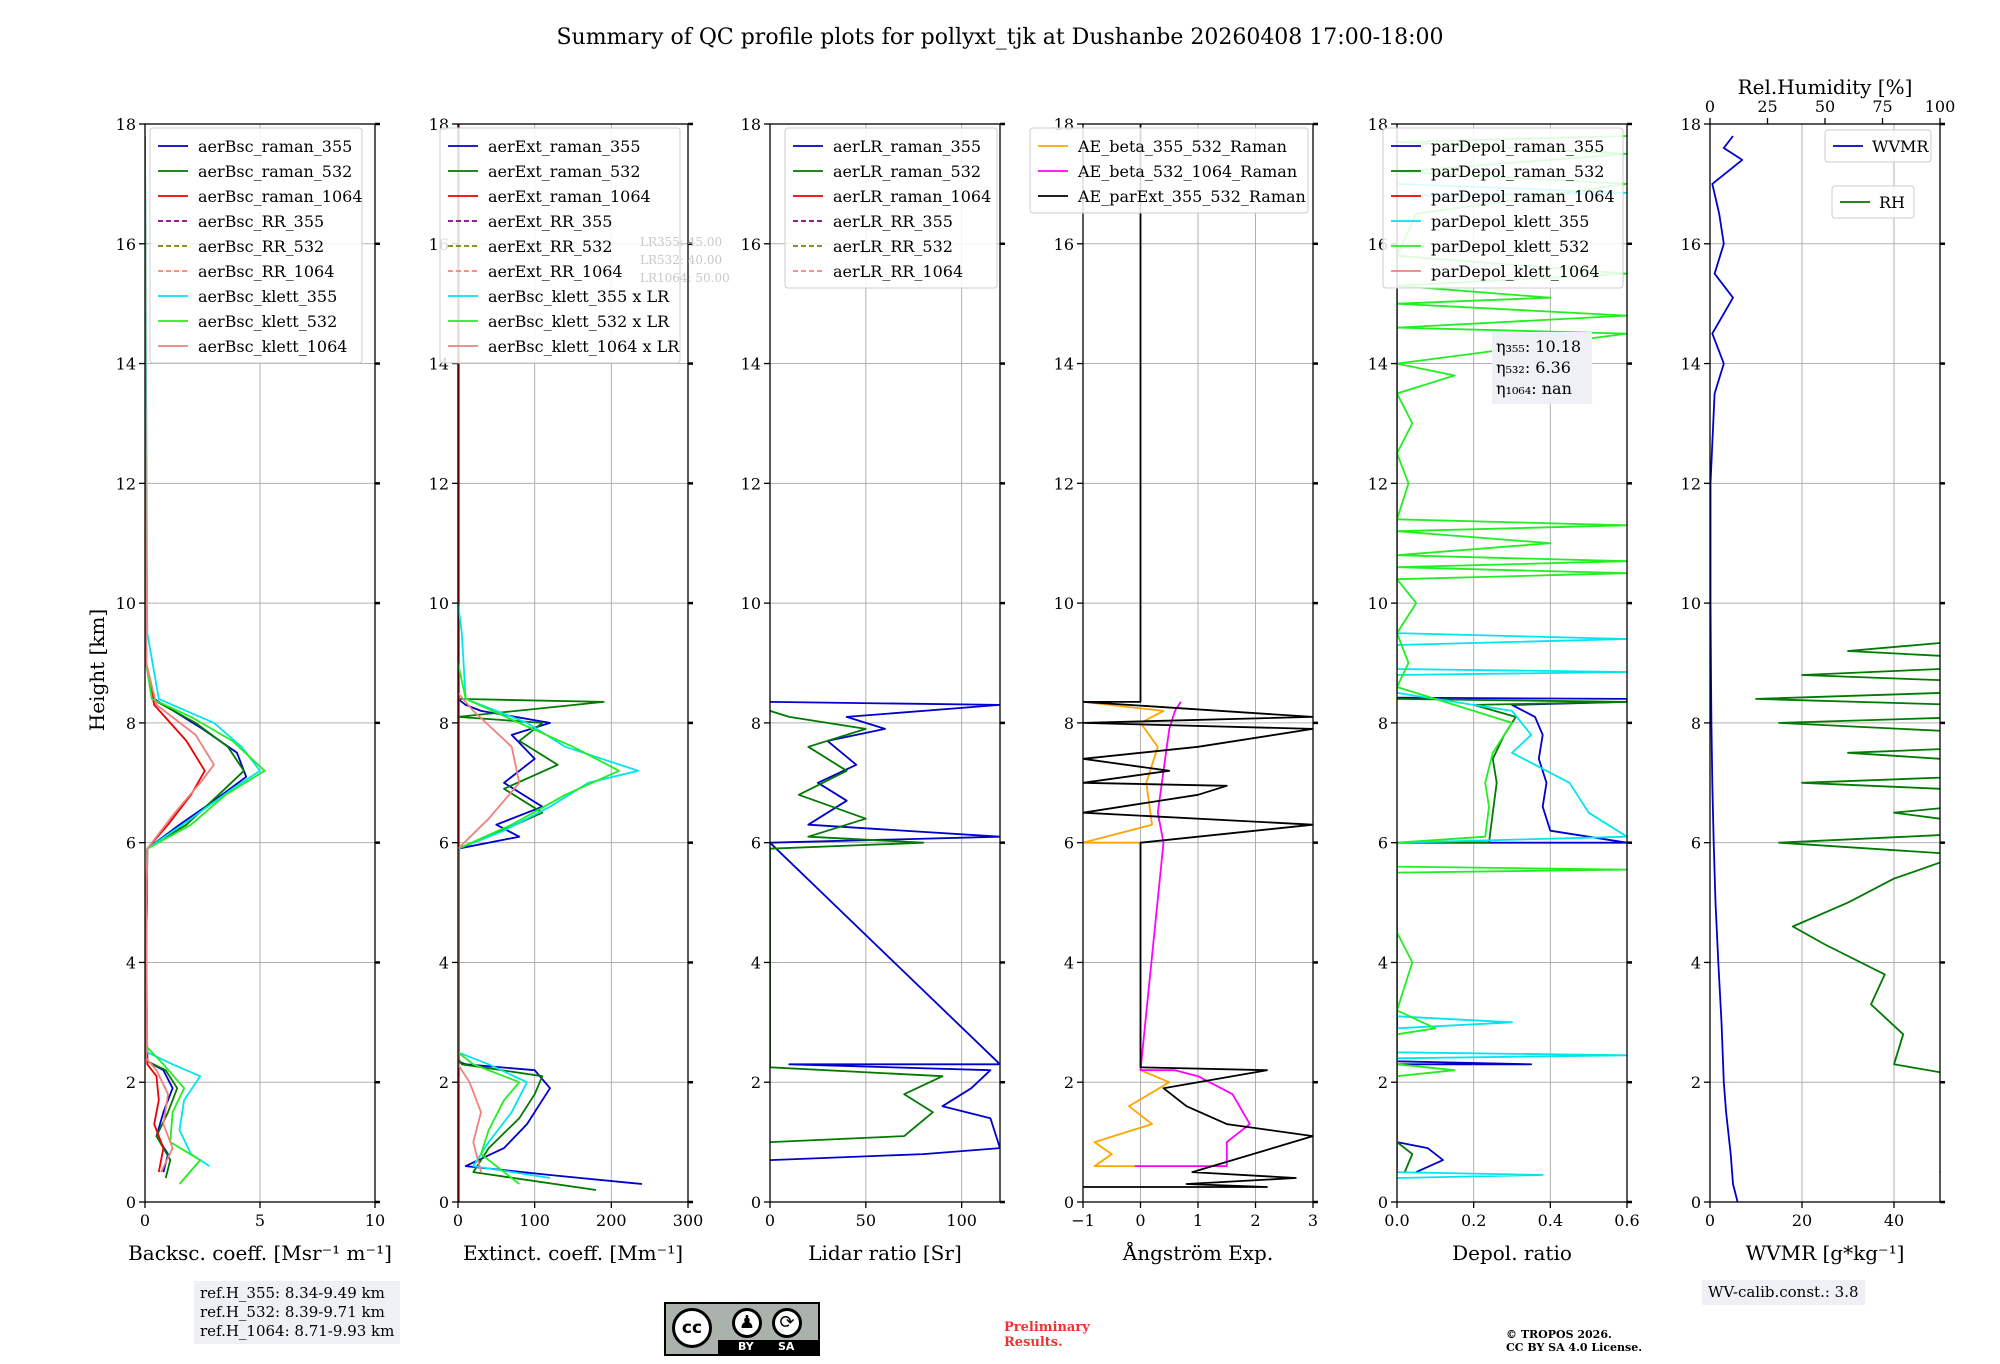 The height and width of the screenshot is (1364, 2000). What do you see at coordinates (1727, 669) in the screenshot?
I see `series-line-WVMR` at bounding box center [1727, 669].